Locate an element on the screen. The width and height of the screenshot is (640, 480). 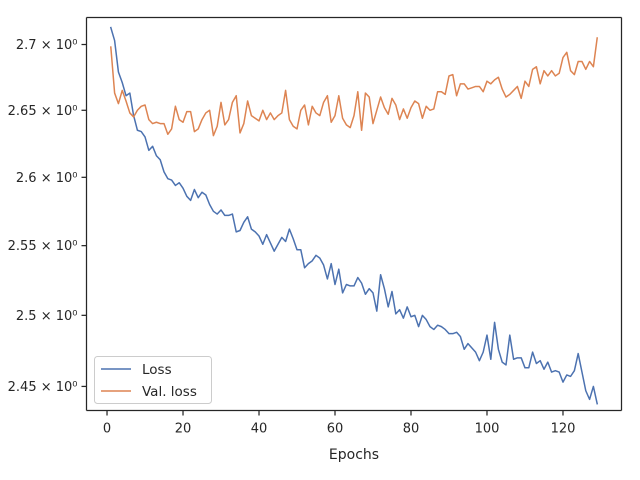
x-tick-label: 100 is located at coordinates (487, 429).